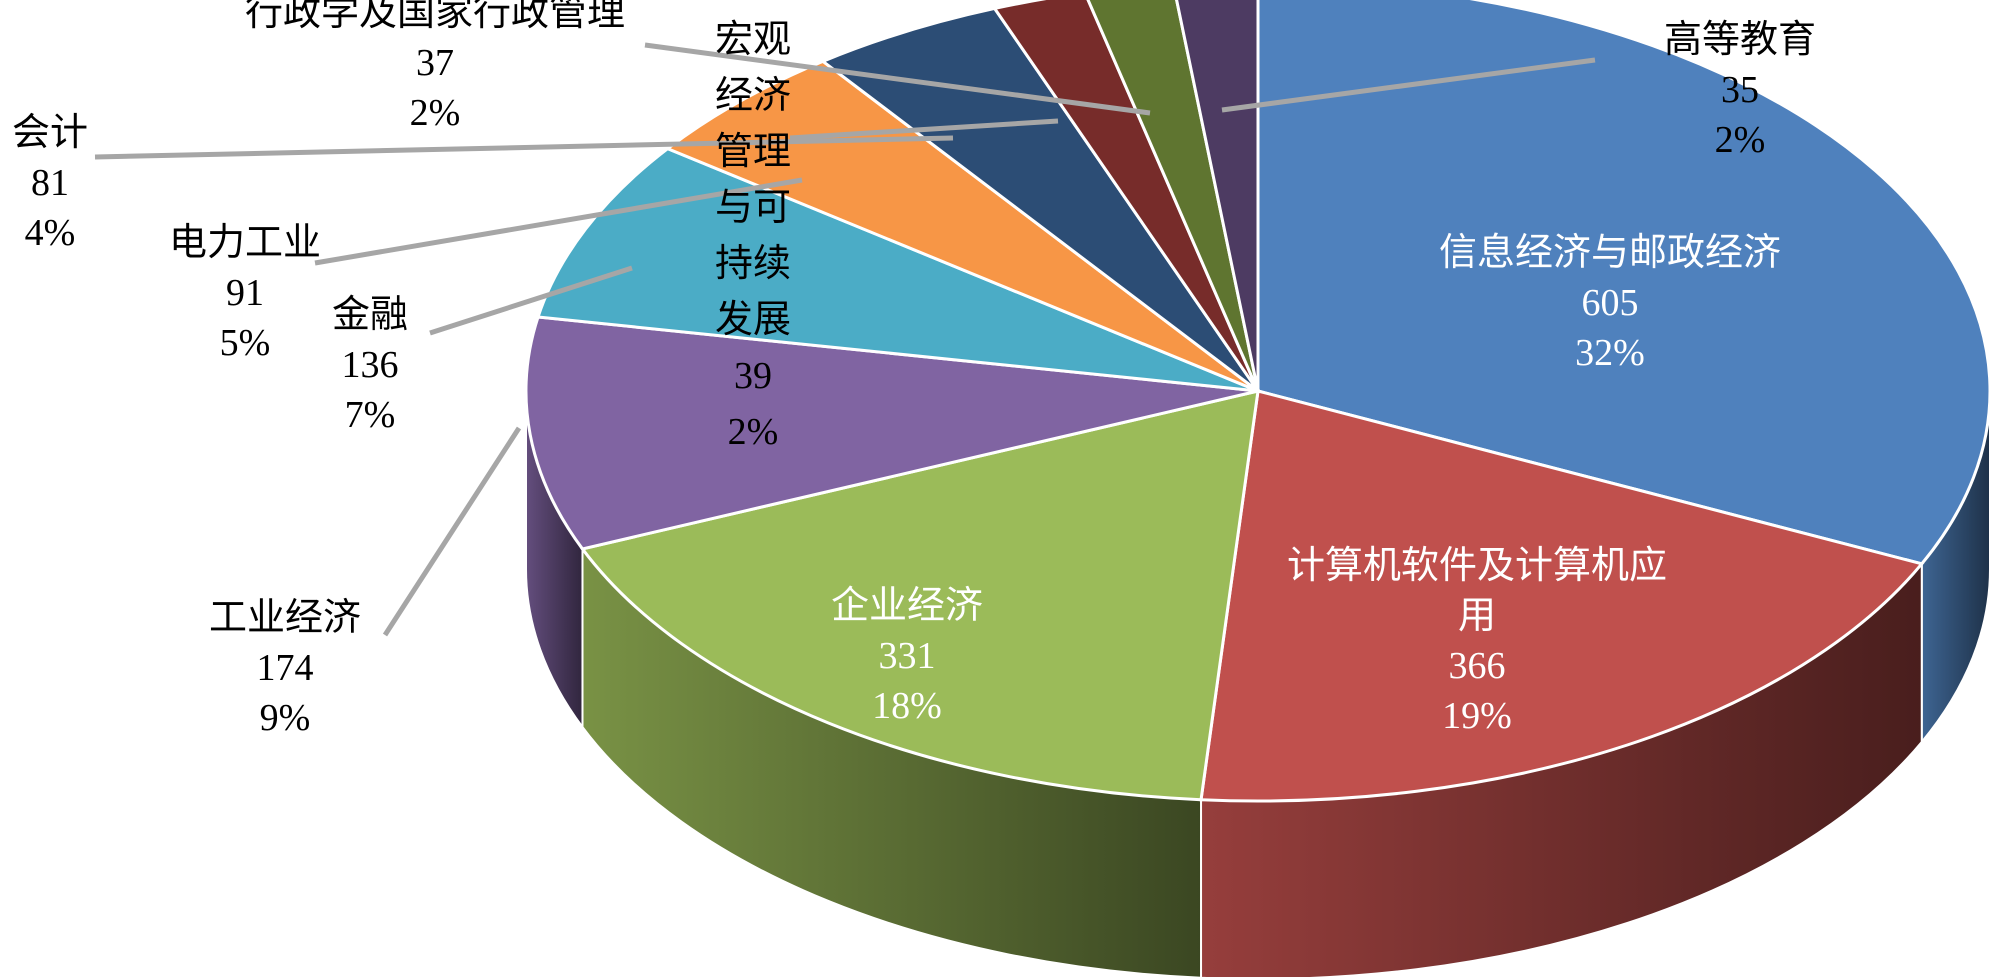 Image resolution: width=1999 pixels, height=977 pixels. Describe the element at coordinates (50, 183) in the screenshot. I see `data-label: 会计 81 4%` at that location.